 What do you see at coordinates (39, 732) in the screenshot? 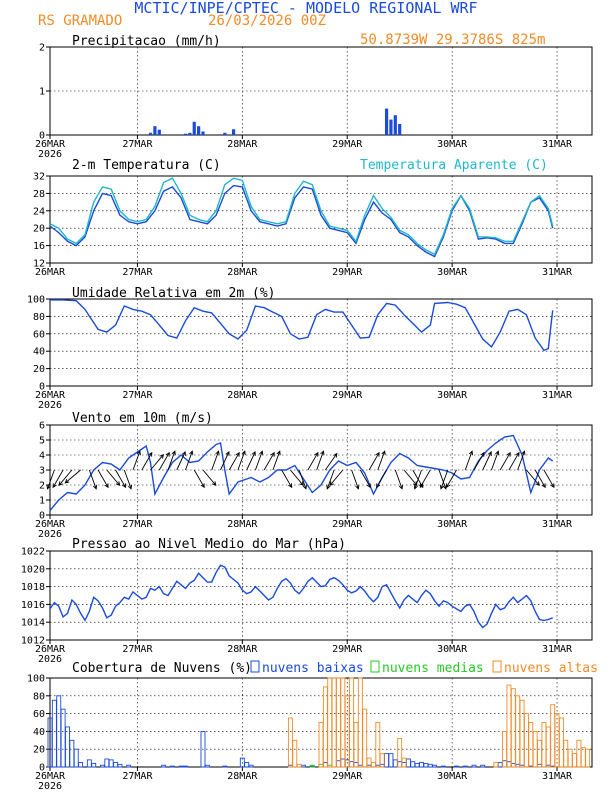
I see `clouds-ytick-label: 40` at bounding box center [39, 732].